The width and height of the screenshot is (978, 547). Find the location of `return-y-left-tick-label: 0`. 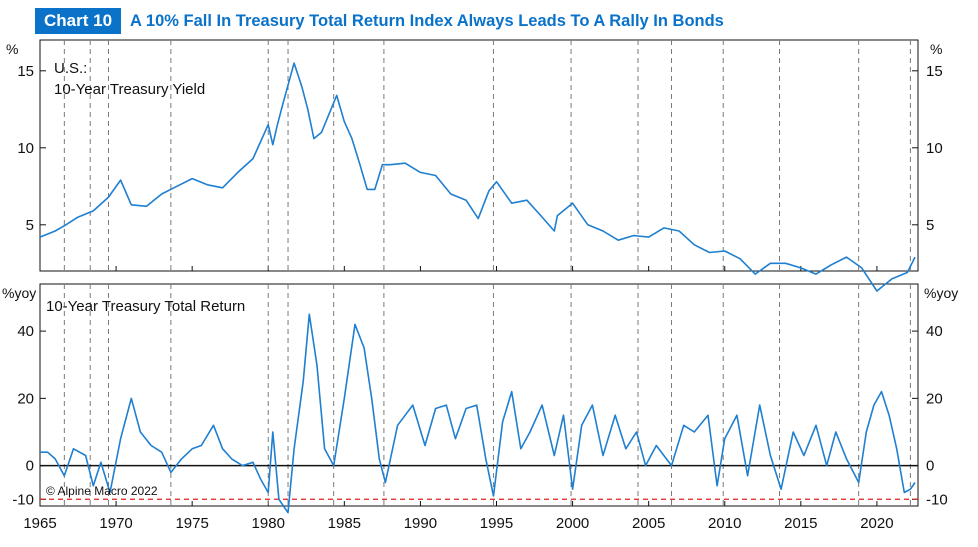

return-y-left-tick-label: 0 is located at coordinates (30, 466).